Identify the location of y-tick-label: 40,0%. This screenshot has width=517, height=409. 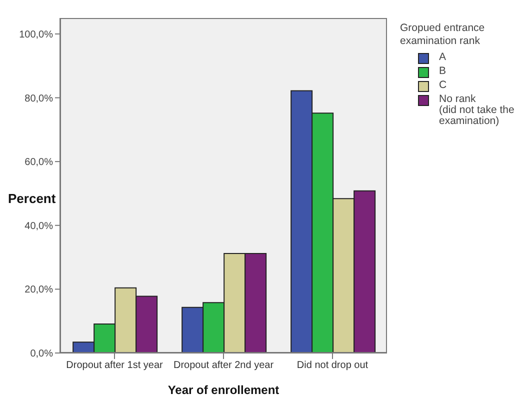
(39, 226).